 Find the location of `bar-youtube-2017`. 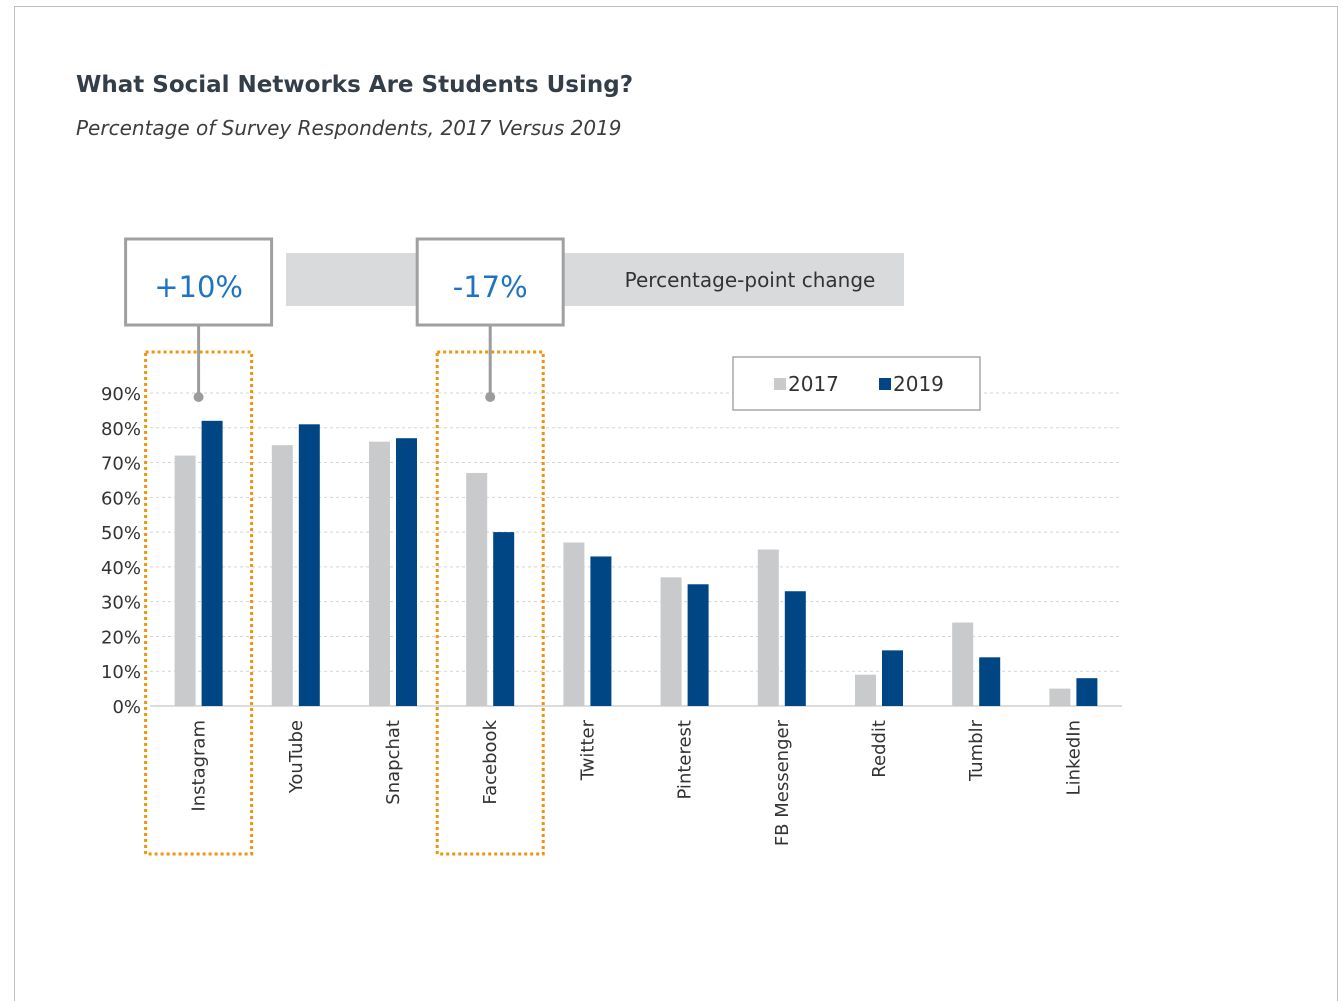

bar-youtube-2017 is located at coordinates (282, 575).